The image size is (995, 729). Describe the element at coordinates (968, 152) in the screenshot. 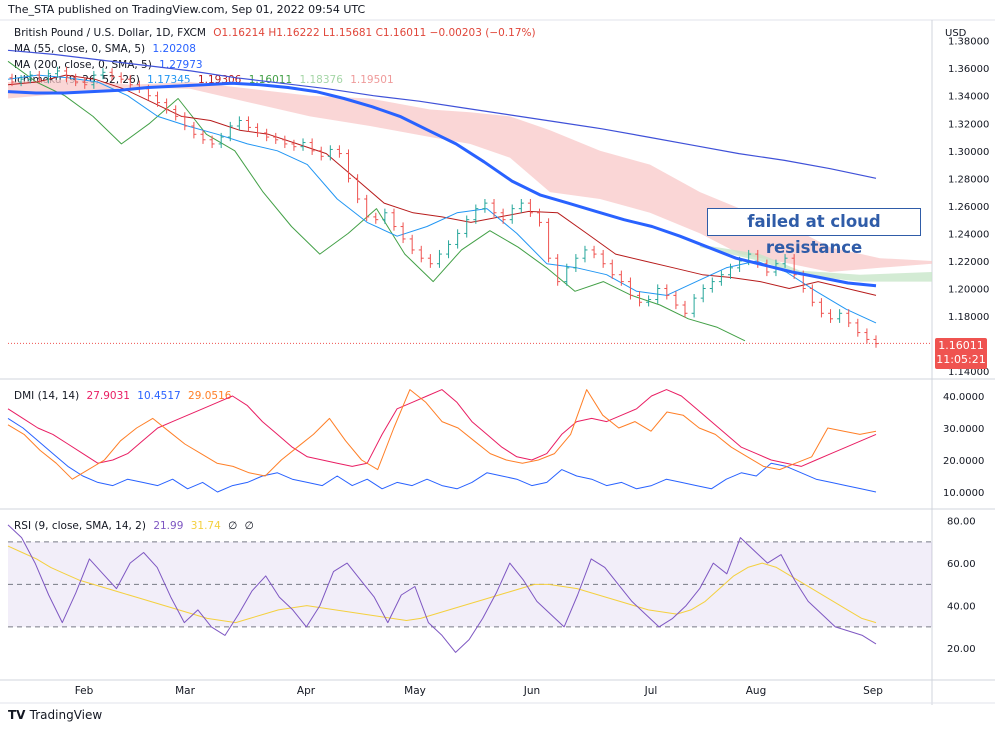

I see `price-axis-tick: 1.30000` at that location.